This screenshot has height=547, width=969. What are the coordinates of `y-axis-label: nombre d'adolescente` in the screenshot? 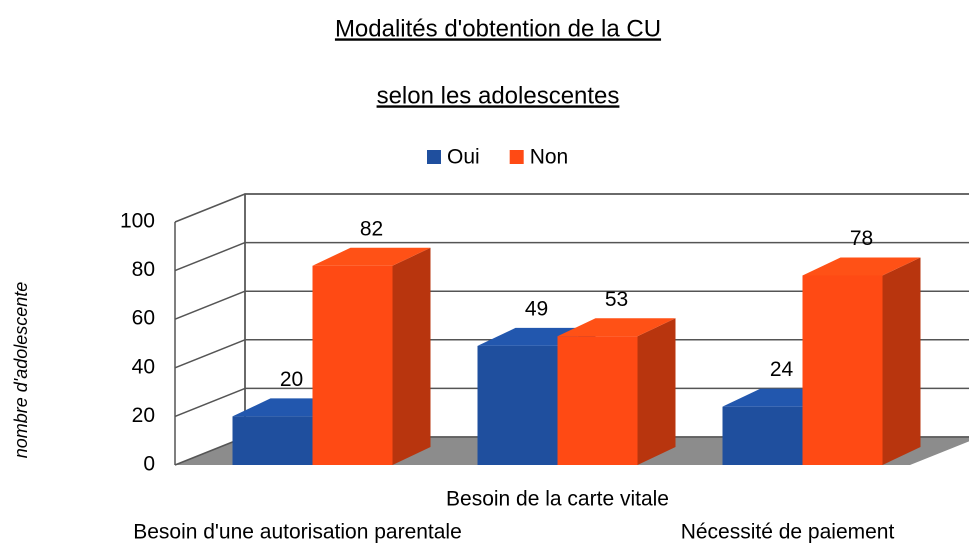 It's located at (21, 370).